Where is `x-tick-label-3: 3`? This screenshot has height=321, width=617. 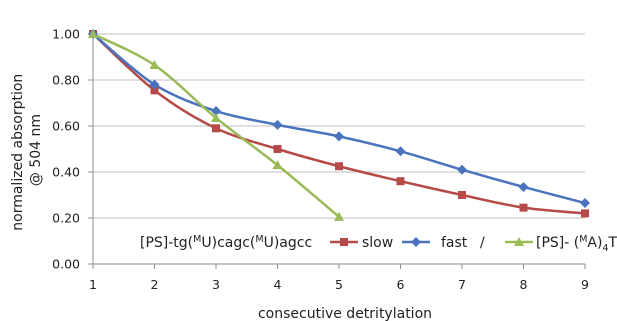 x-tick-label-3: 3 is located at coordinates (216, 284).